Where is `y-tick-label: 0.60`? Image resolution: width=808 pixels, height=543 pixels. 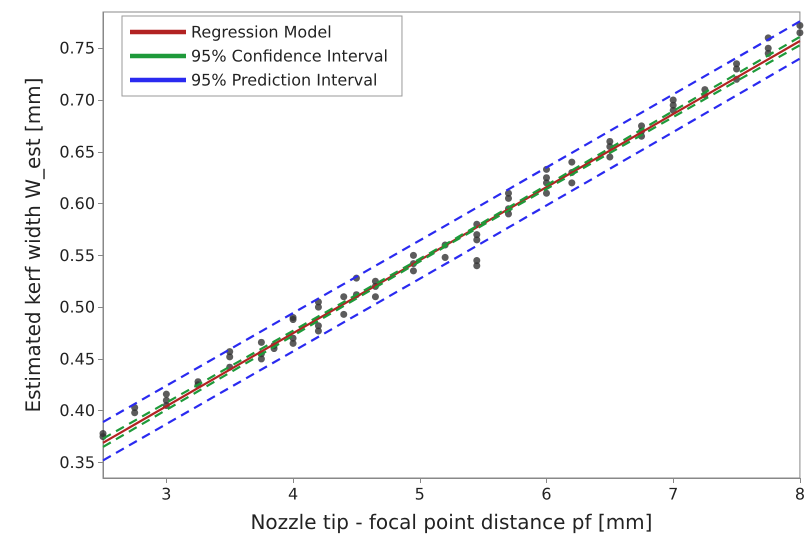
y-tick-label: 0.60 is located at coordinates (77, 204).